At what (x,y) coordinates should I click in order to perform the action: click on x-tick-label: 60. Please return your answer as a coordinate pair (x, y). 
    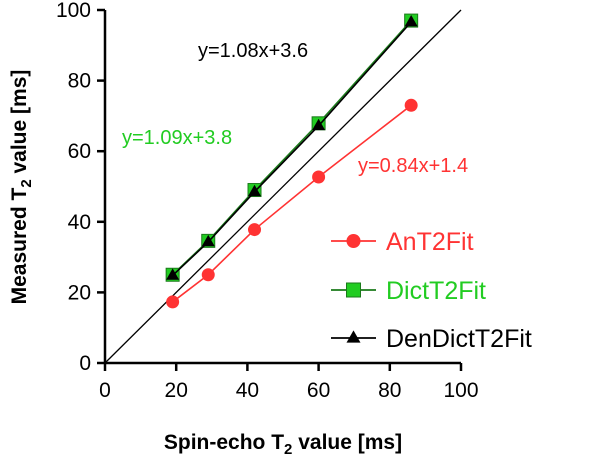
    Looking at the image, I should click on (318, 390).